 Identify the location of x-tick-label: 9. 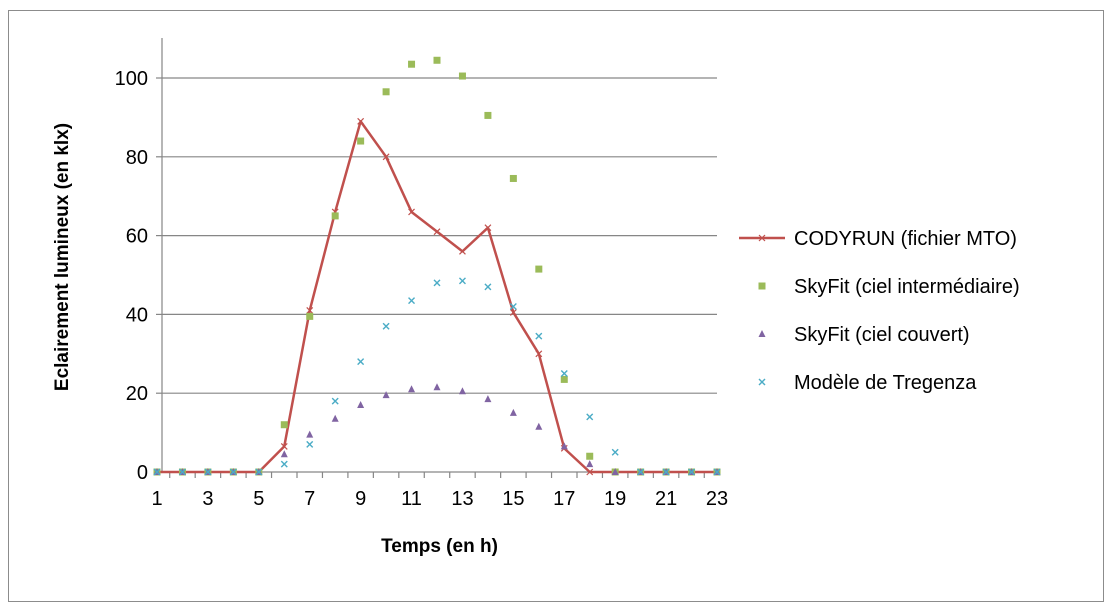
(360, 499).